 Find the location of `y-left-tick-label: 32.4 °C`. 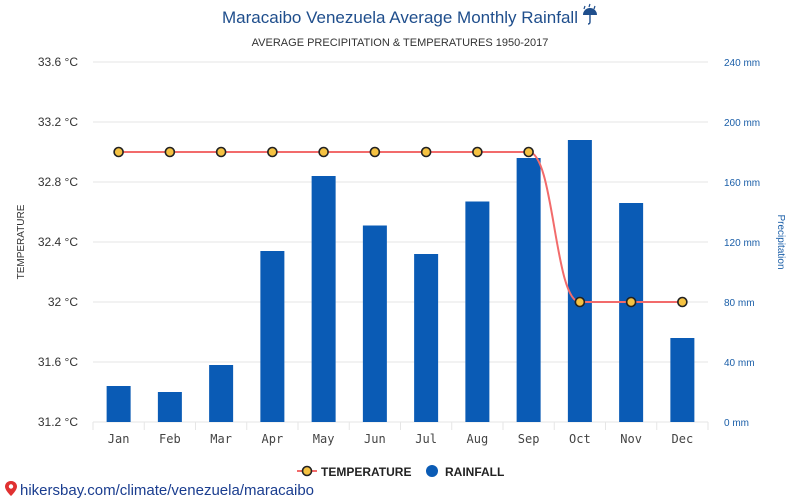

y-left-tick-label: 32.4 °C is located at coordinates (58, 242).